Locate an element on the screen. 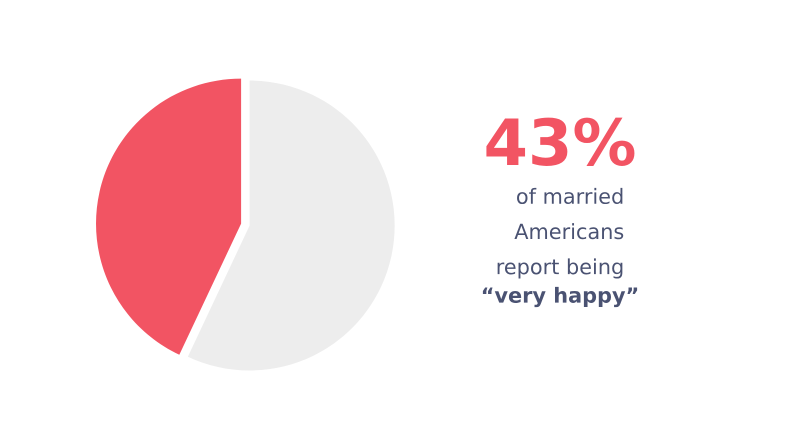 The width and height of the screenshot is (800, 440). text: “very happy” is located at coordinates (560, 297).